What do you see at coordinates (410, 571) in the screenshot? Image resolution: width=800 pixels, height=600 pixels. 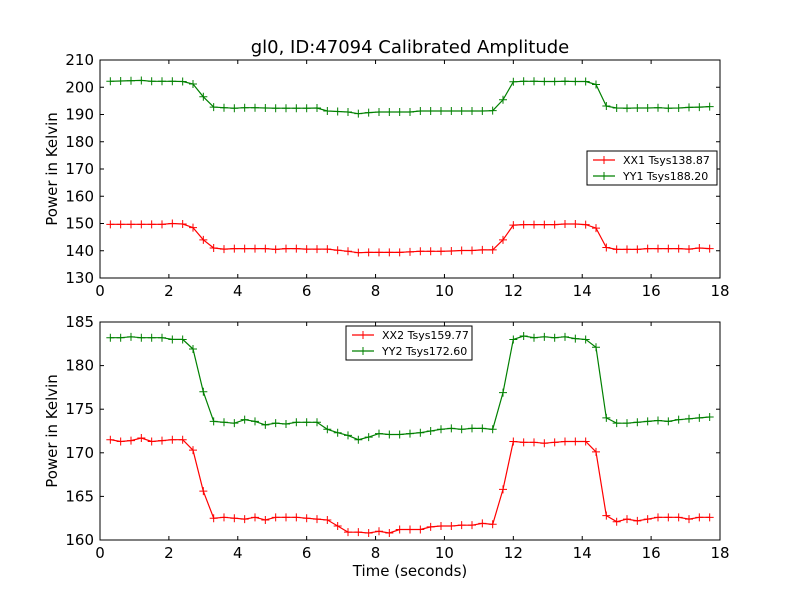 I see `x-axis-label: Time (seconds)` at bounding box center [410, 571].